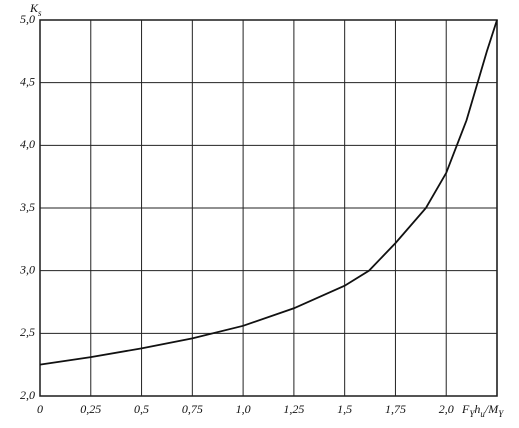  I want to click on y-tick-label: 4,5, so click(27, 81).